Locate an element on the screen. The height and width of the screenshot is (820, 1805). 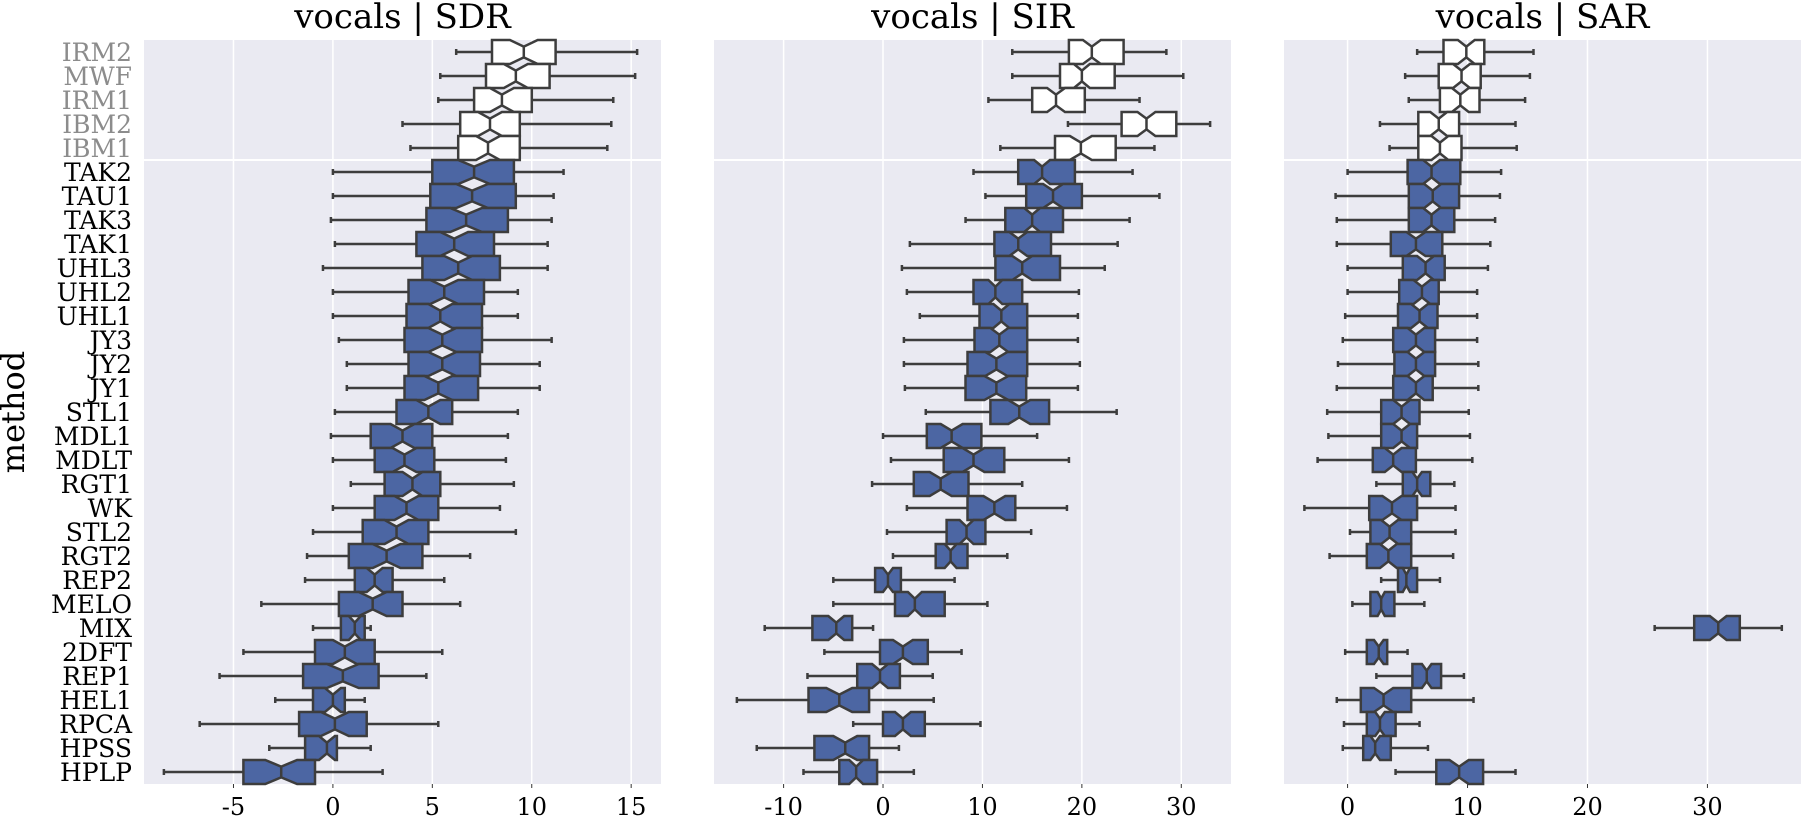
y-tick-label: WK is located at coordinates (111, 508).